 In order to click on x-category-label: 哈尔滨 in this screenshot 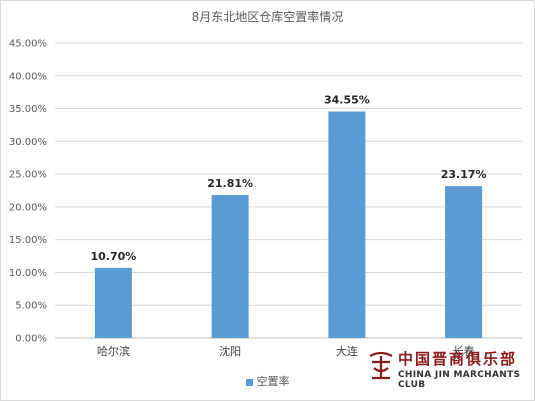, I will do `click(113, 351)`.